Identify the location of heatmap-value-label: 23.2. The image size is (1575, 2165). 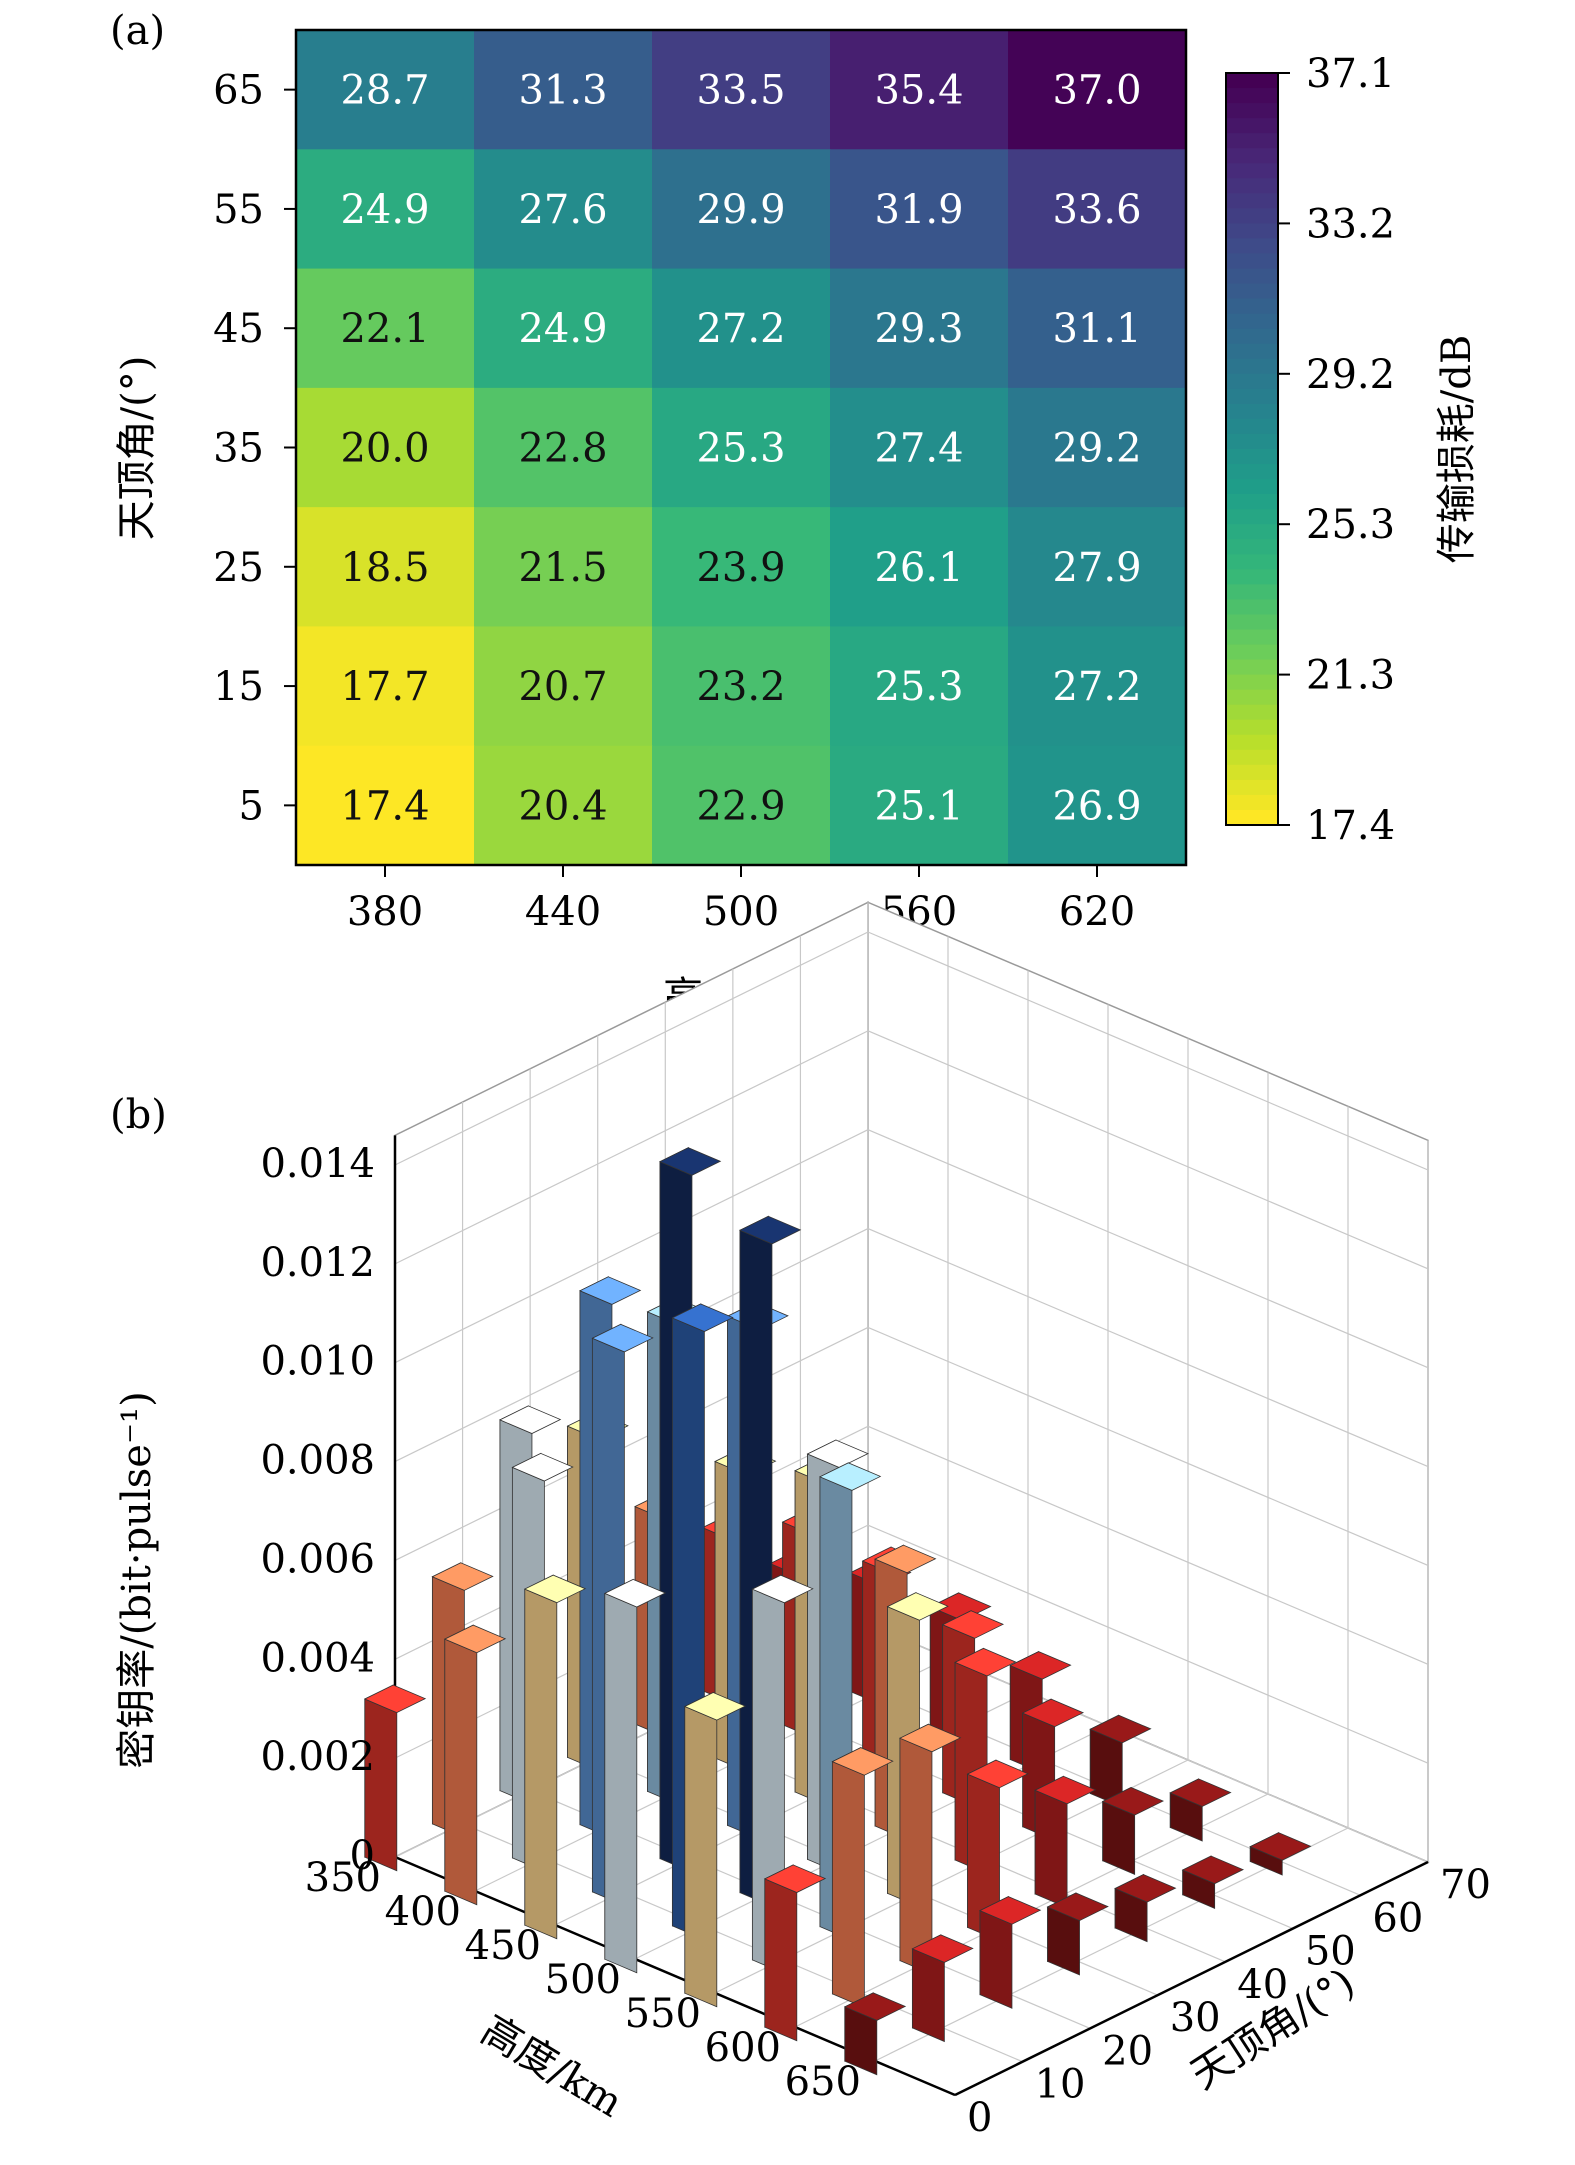
(740, 687).